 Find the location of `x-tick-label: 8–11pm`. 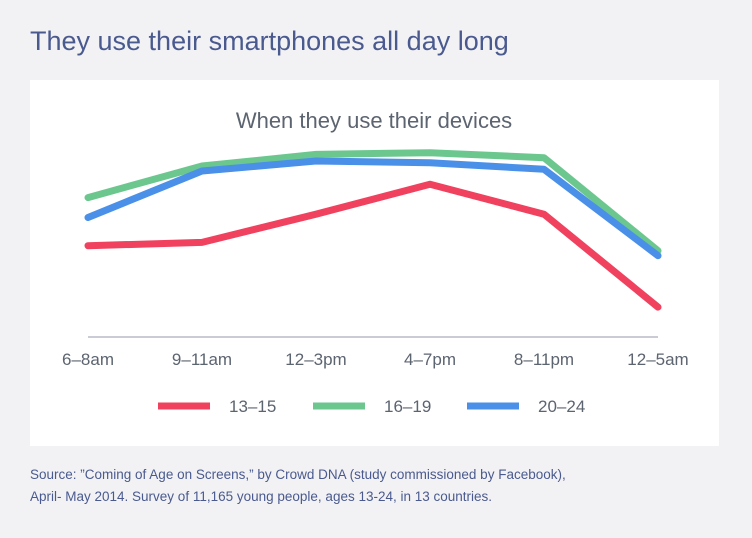

x-tick-label: 8–11pm is located at coordinates (544, 359).